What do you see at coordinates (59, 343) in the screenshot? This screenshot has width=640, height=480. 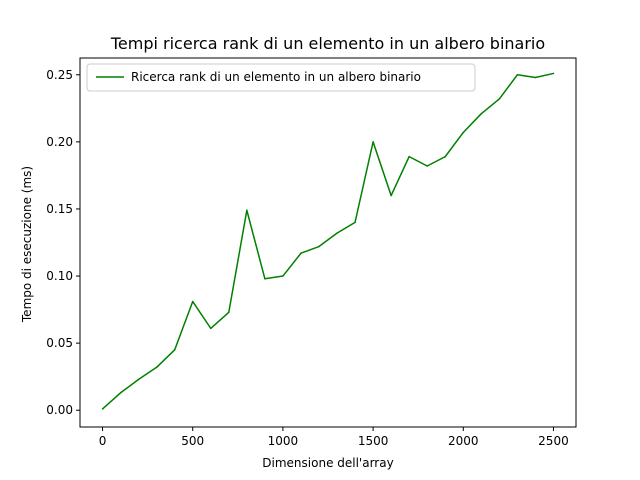 I see `y-tick-label: 0.05` at bounding box center [59, 343].